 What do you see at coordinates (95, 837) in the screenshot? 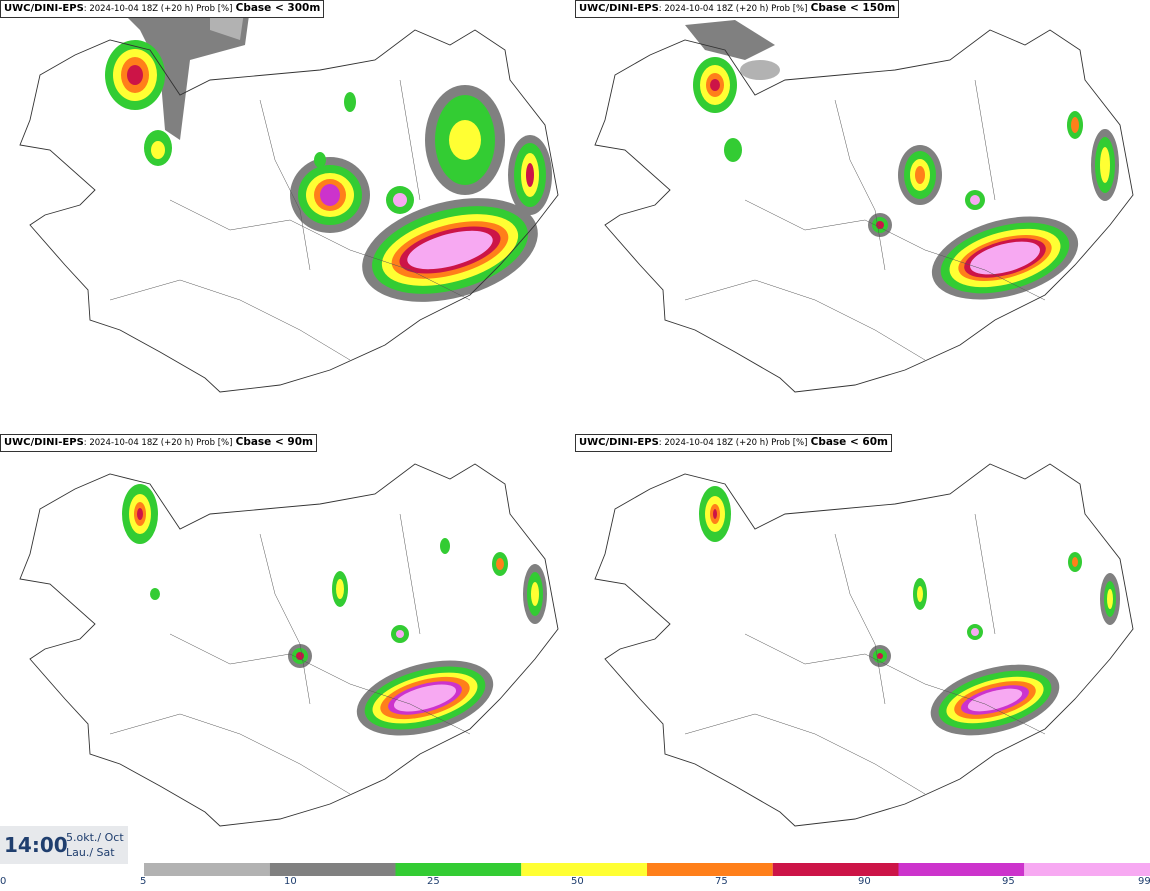
I see `valid-date: 5.okt./ Oct` at bounding box center [95, 837].